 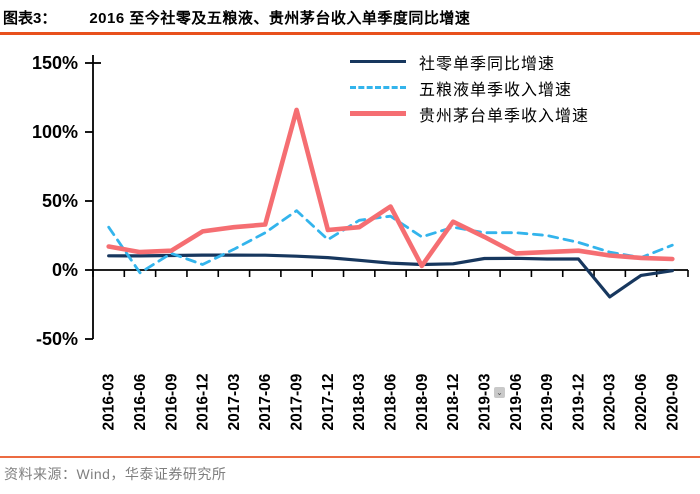 I want to click on legend-item-moutai: 贵州茅台单季收入增速, so click(x=470, y=114).